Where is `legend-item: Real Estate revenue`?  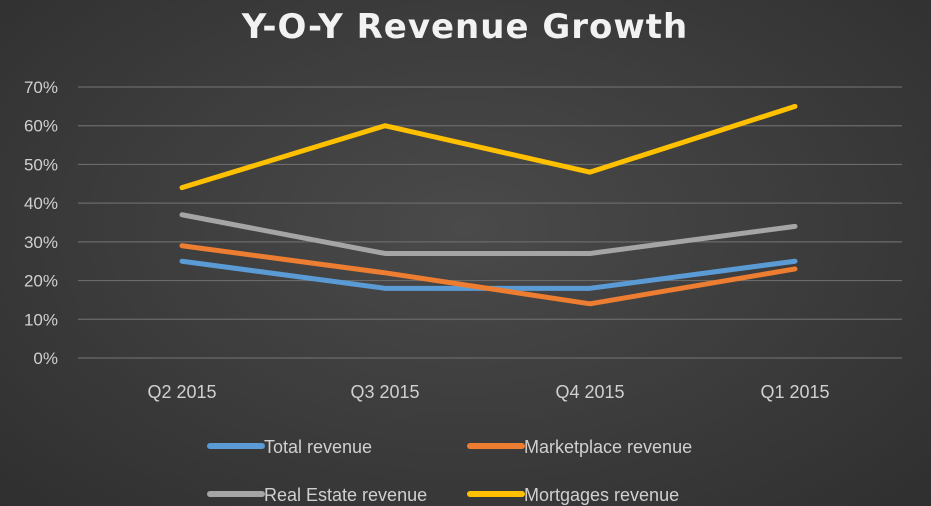 legend-item: Real Estate revenue is located at coordinates (317, 495).